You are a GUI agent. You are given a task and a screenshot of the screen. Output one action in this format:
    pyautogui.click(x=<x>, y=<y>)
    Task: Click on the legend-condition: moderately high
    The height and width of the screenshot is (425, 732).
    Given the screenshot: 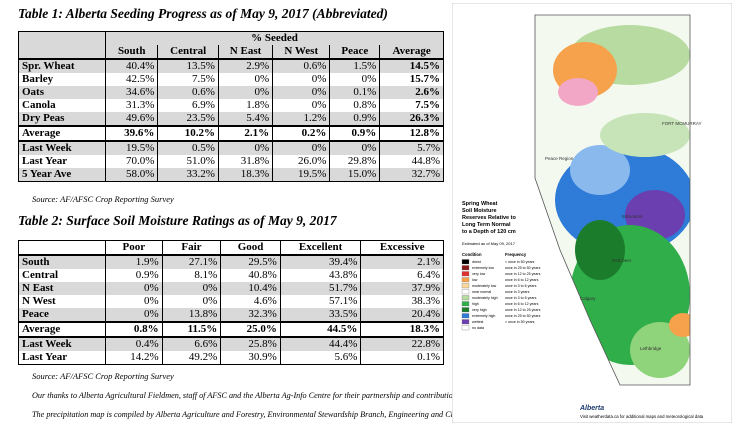 What is the action you would take?
    pyautogui.click(x=485, y=298)
    